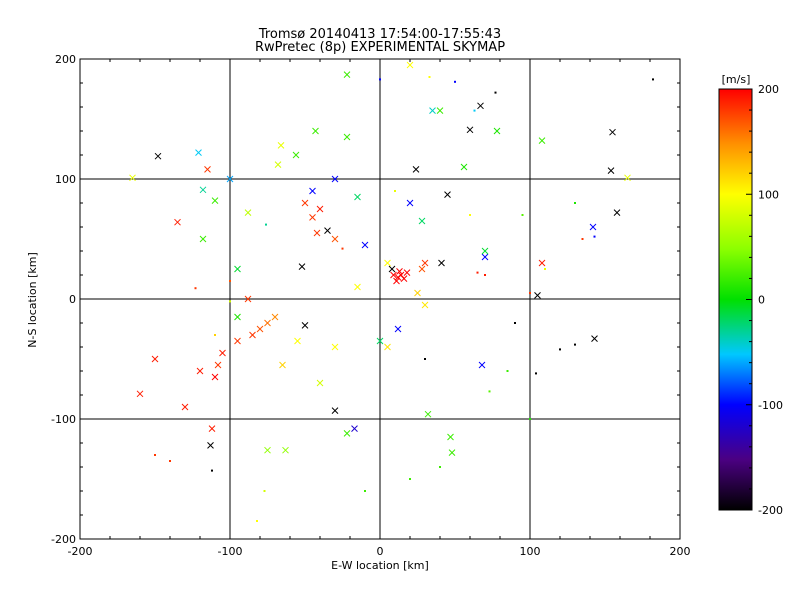  Describe the element at coordinates (380, 565) in the screenshot. I see `x-axis-label: E-W location [km]` at that location.